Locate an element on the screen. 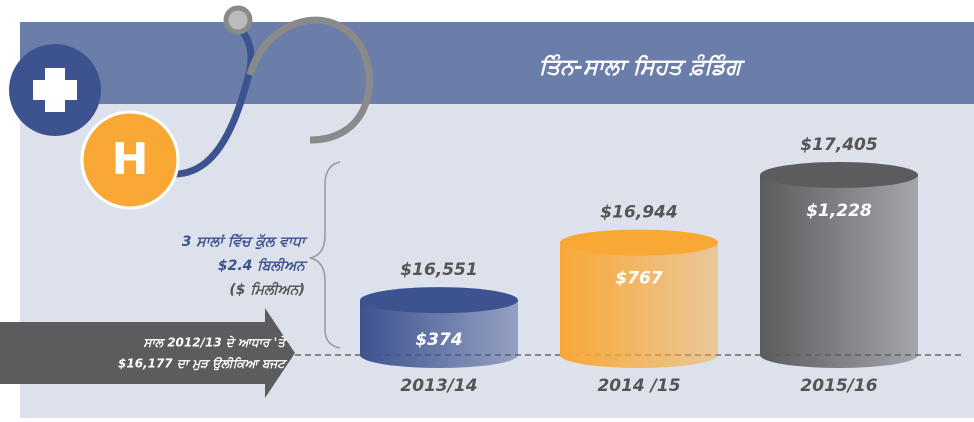 The width and height of the screenshot is (974, 422). category-label: 2015/16 is located at coordinates (838, 386).